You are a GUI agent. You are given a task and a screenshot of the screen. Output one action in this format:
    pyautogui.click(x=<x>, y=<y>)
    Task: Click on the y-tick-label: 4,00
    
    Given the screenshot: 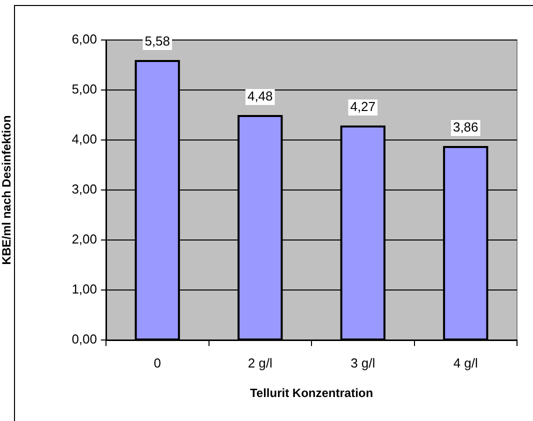 What is the action you would take?
    pyautogui.click(x=84, y=139)
    